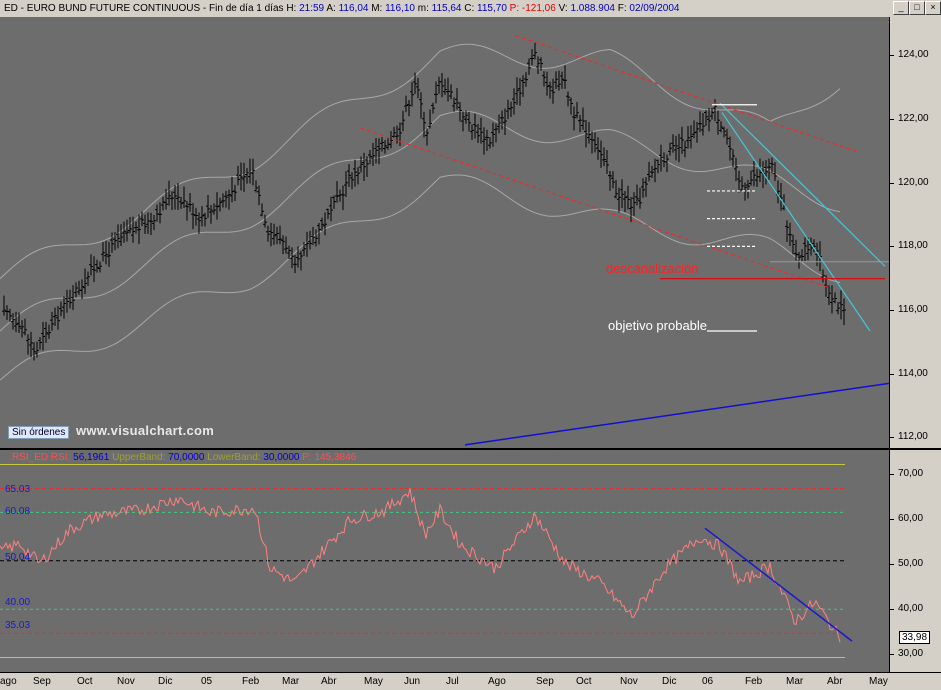 This screenshot has height=690, width=941. Describe the element at coordinates (538, 8) in the screenshot. I see `title-p-value: -121,06` at that location.